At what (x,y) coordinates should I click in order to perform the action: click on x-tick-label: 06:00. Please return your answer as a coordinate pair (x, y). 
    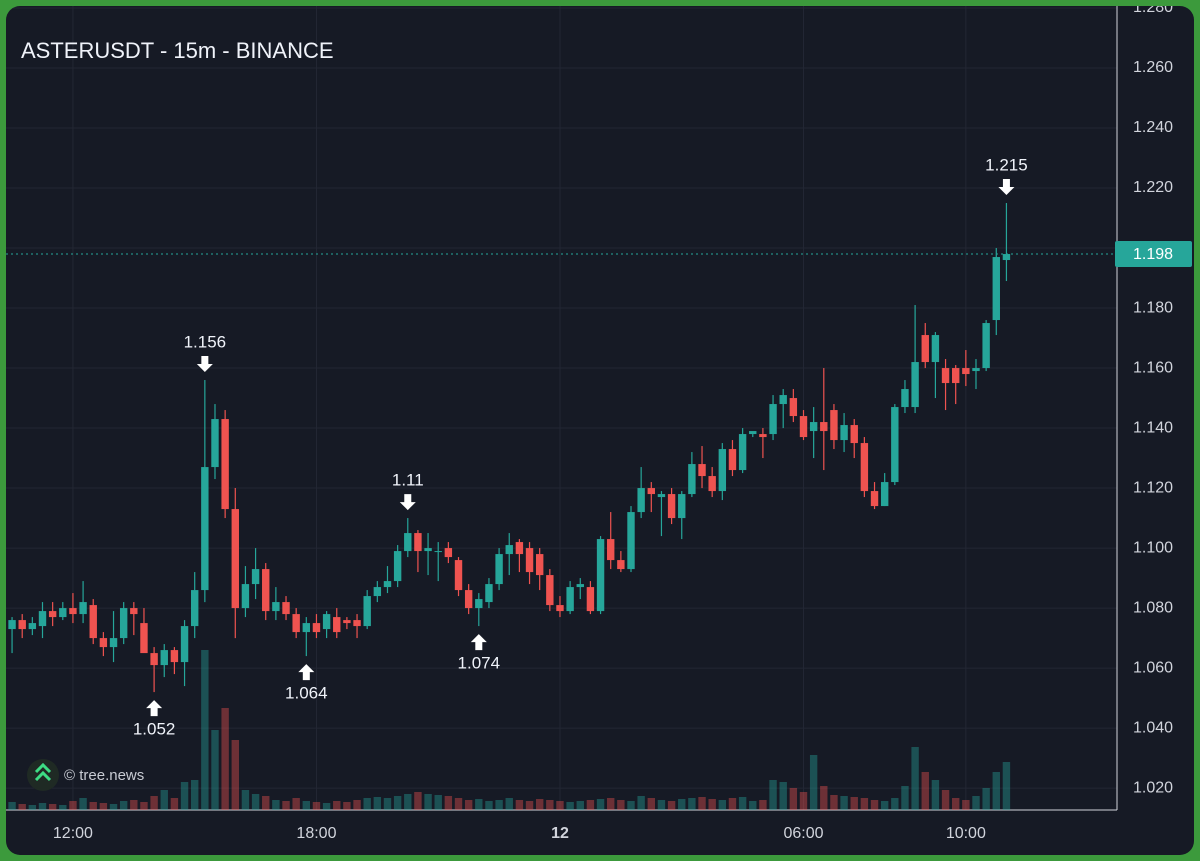
    Looking at the image, I should click on (803, 833).